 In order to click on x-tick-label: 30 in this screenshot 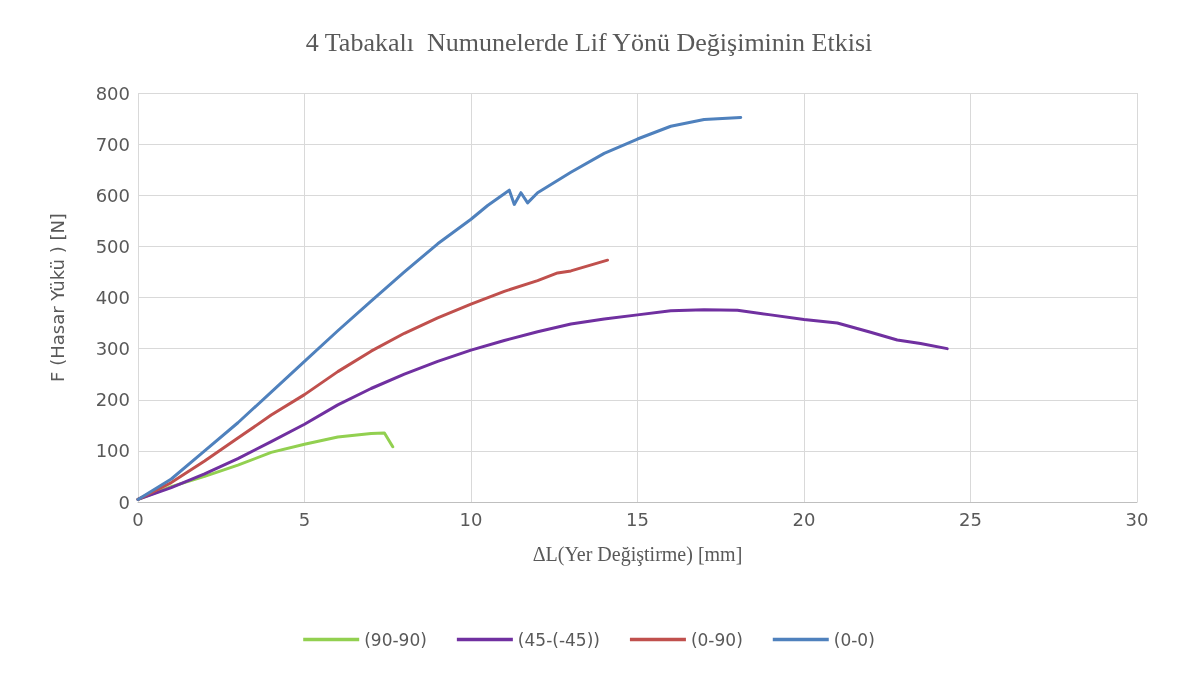, I will do `click(1137, 519)`.